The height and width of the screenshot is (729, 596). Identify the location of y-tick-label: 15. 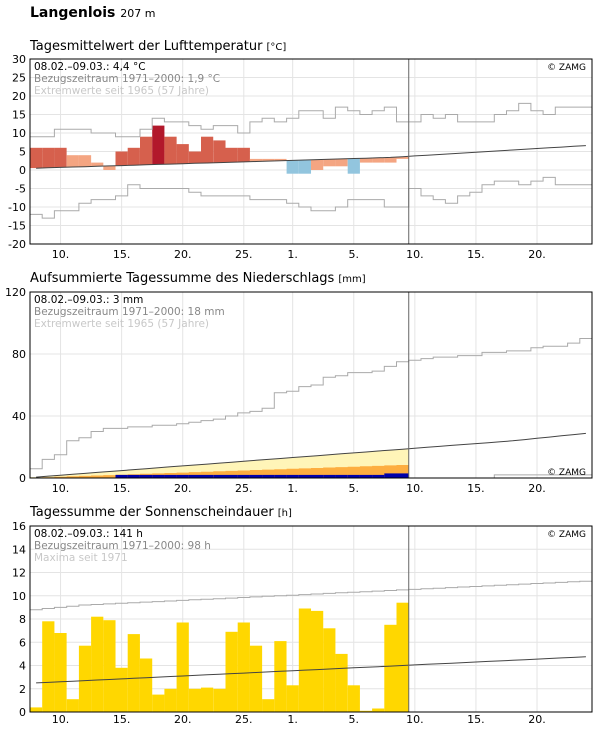
(19, 115).